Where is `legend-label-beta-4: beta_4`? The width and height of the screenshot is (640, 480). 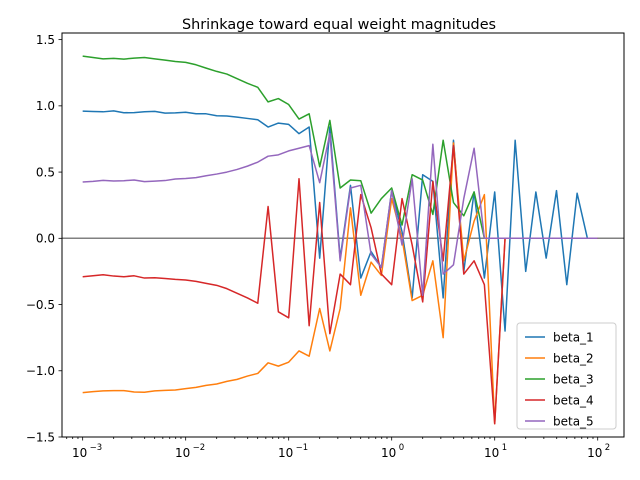
legend-label-beta-4: beta_4 is located at coordinates (573, 400).